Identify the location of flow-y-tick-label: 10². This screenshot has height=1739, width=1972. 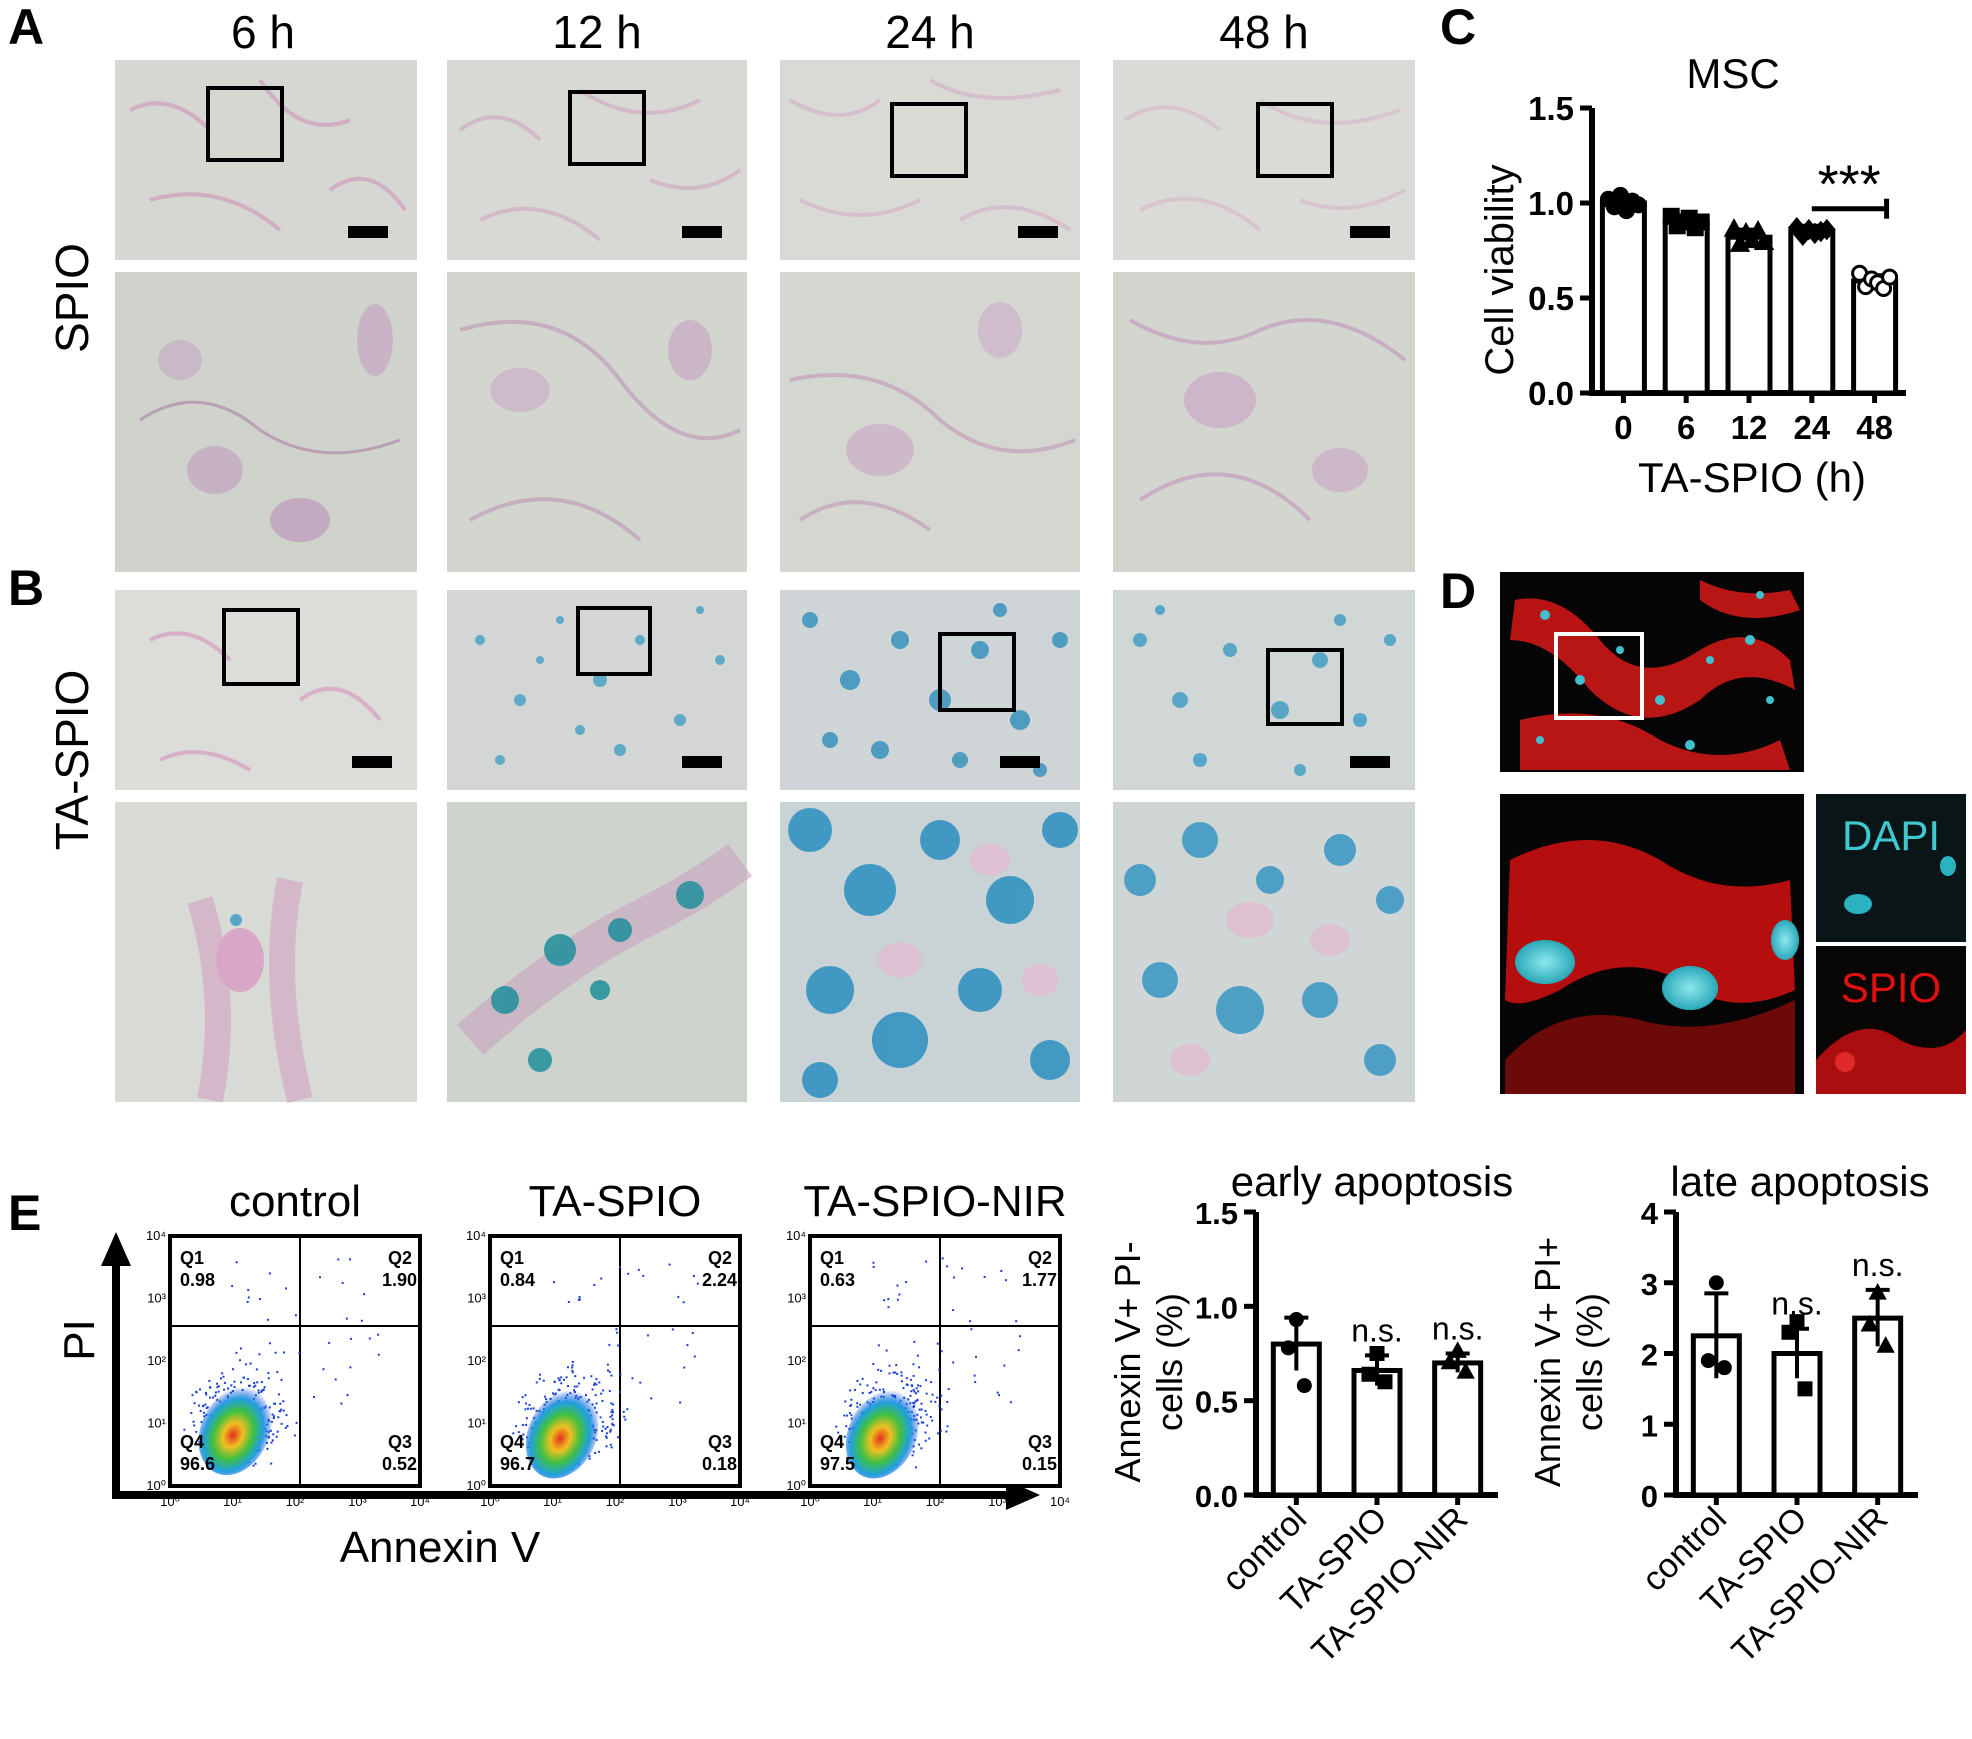
(156, 1360).